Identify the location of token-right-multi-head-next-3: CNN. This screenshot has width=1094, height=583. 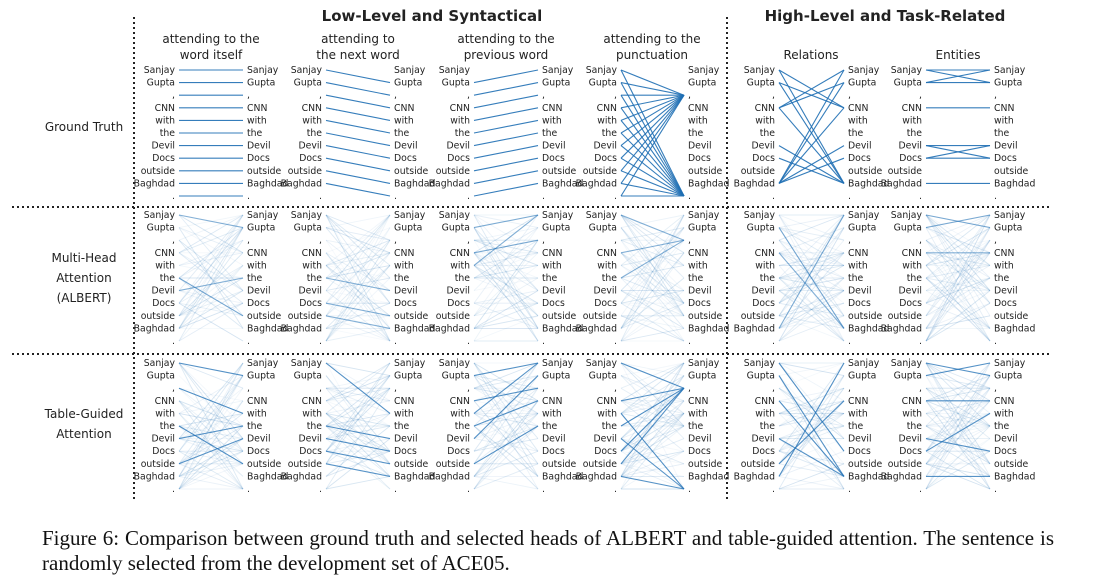
(404, 253).